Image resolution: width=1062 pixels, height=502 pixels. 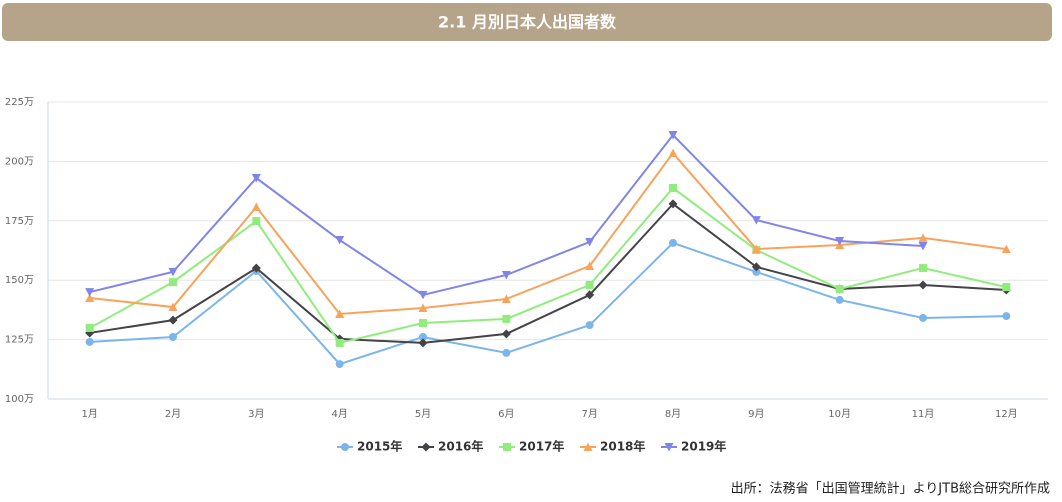 What do you see at coordinates (19, 161) in the screenshot?
I see `y-tick-label: 200万` at bounding box center [19, 161].